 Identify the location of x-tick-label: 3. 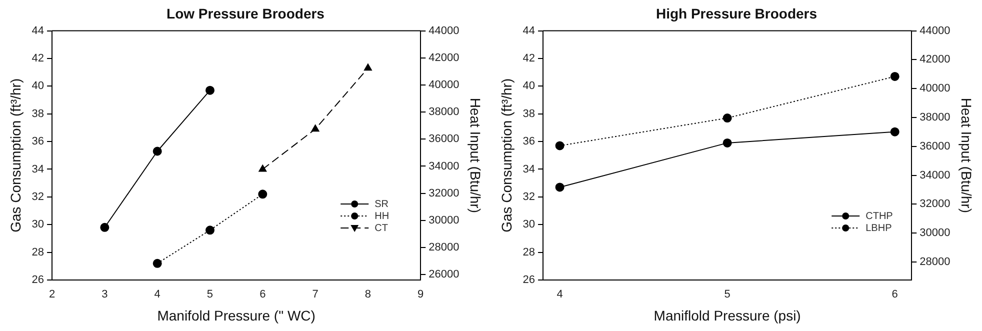
(105, 294).